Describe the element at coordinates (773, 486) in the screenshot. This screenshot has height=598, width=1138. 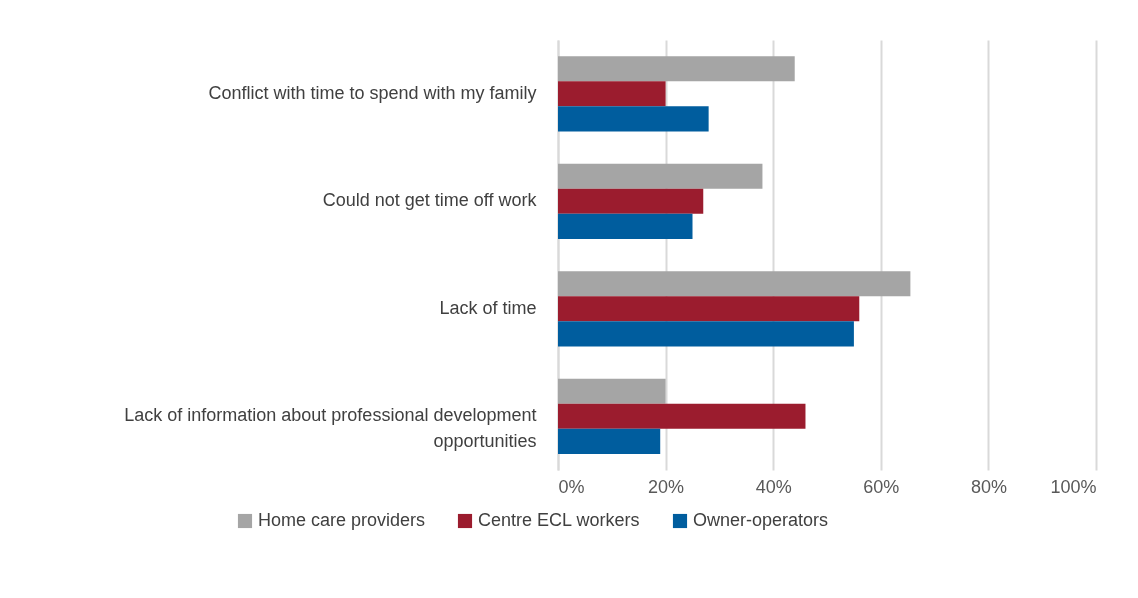
I see `x-tick-label: 40%` at that location.